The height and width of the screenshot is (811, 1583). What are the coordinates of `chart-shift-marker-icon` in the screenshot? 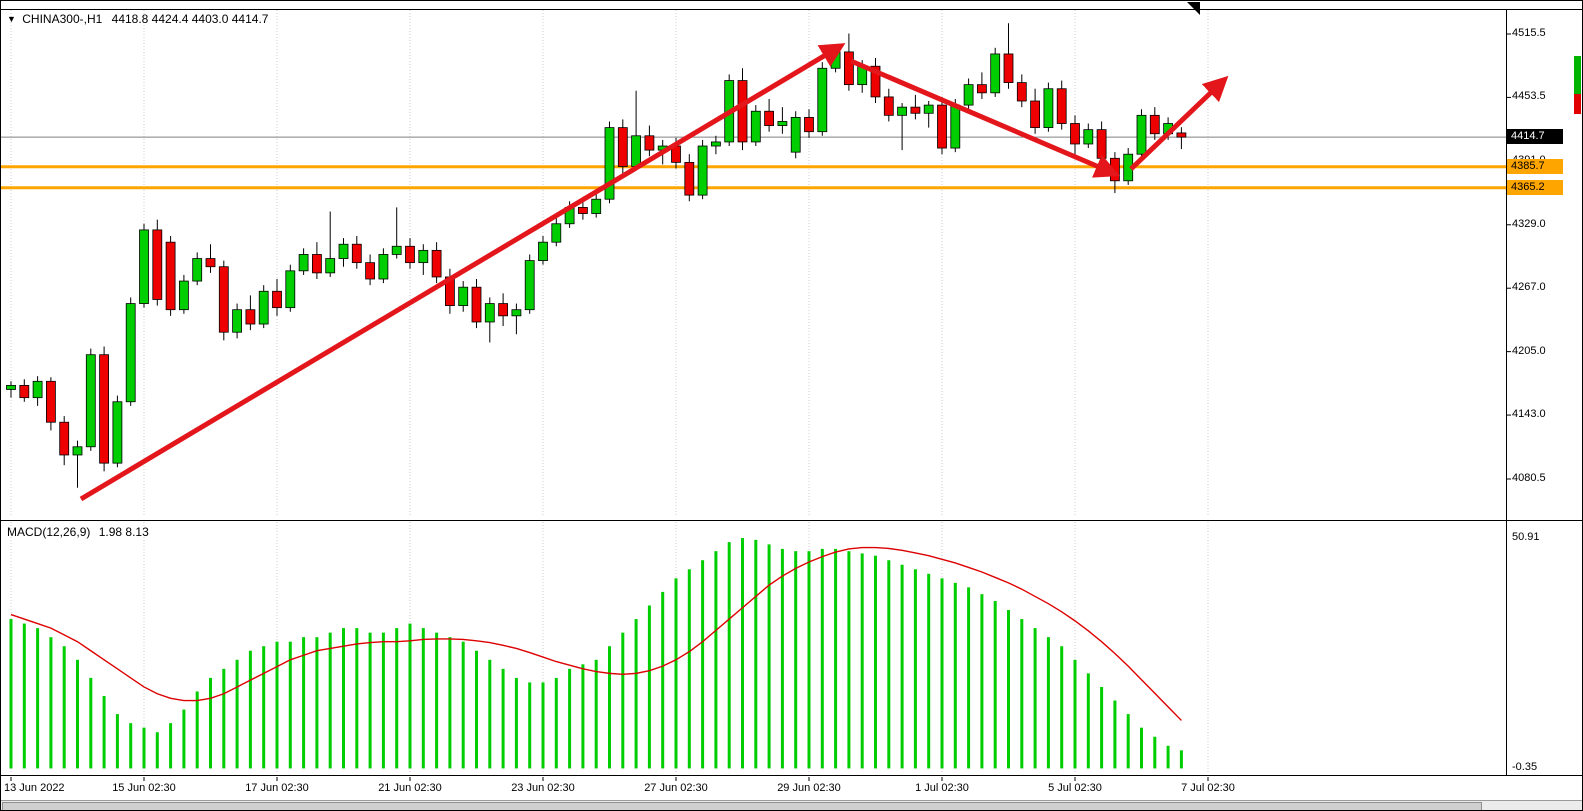 It's located at (1193, 8).